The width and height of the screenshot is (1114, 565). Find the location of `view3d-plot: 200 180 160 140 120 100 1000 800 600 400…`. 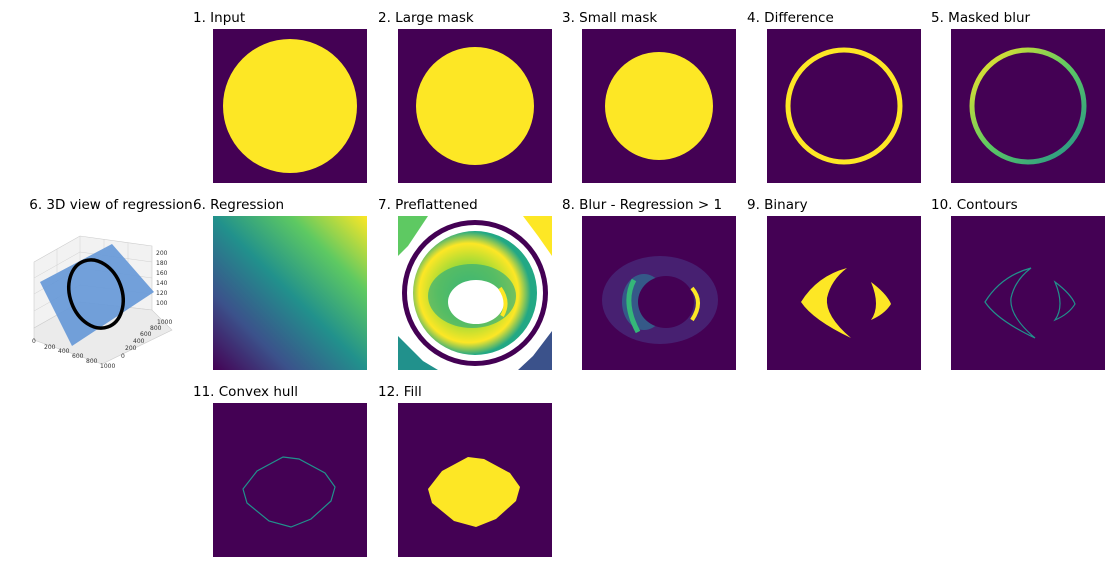

view3d-plot: 200 180 160 140 120 100 1000 800 600 400… is located at coordinates (102, 302).